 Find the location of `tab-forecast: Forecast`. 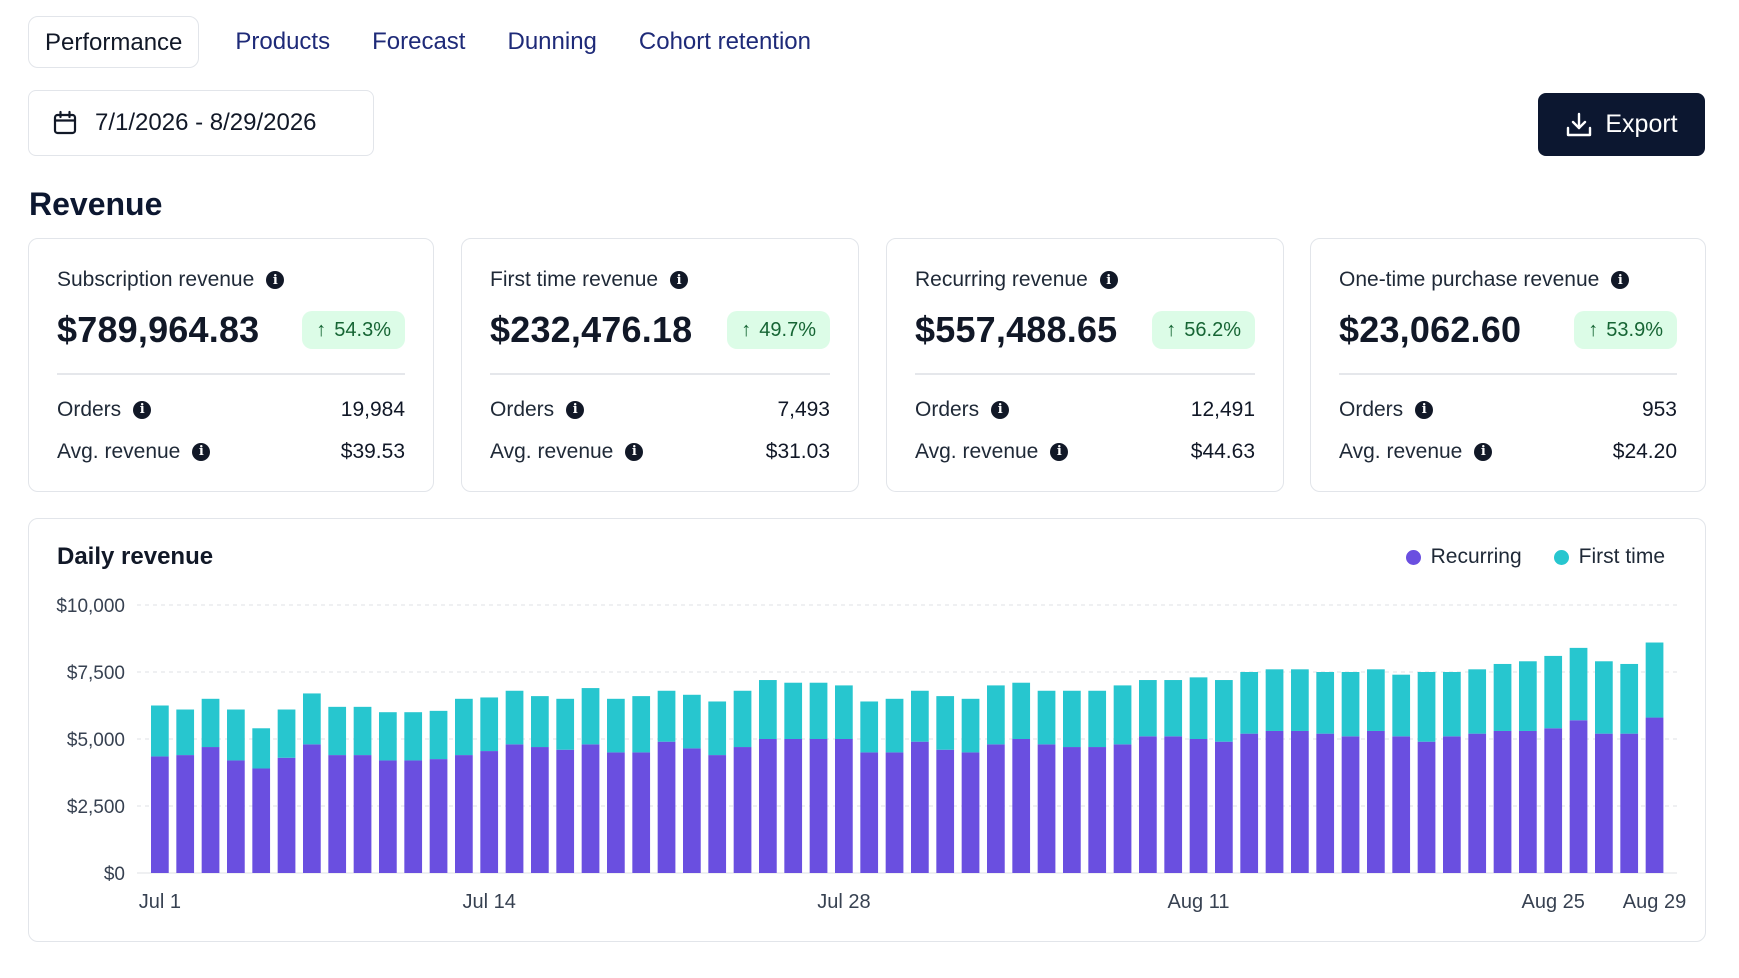

tab-forecast: Forecast is located at coordinates (419, 41).